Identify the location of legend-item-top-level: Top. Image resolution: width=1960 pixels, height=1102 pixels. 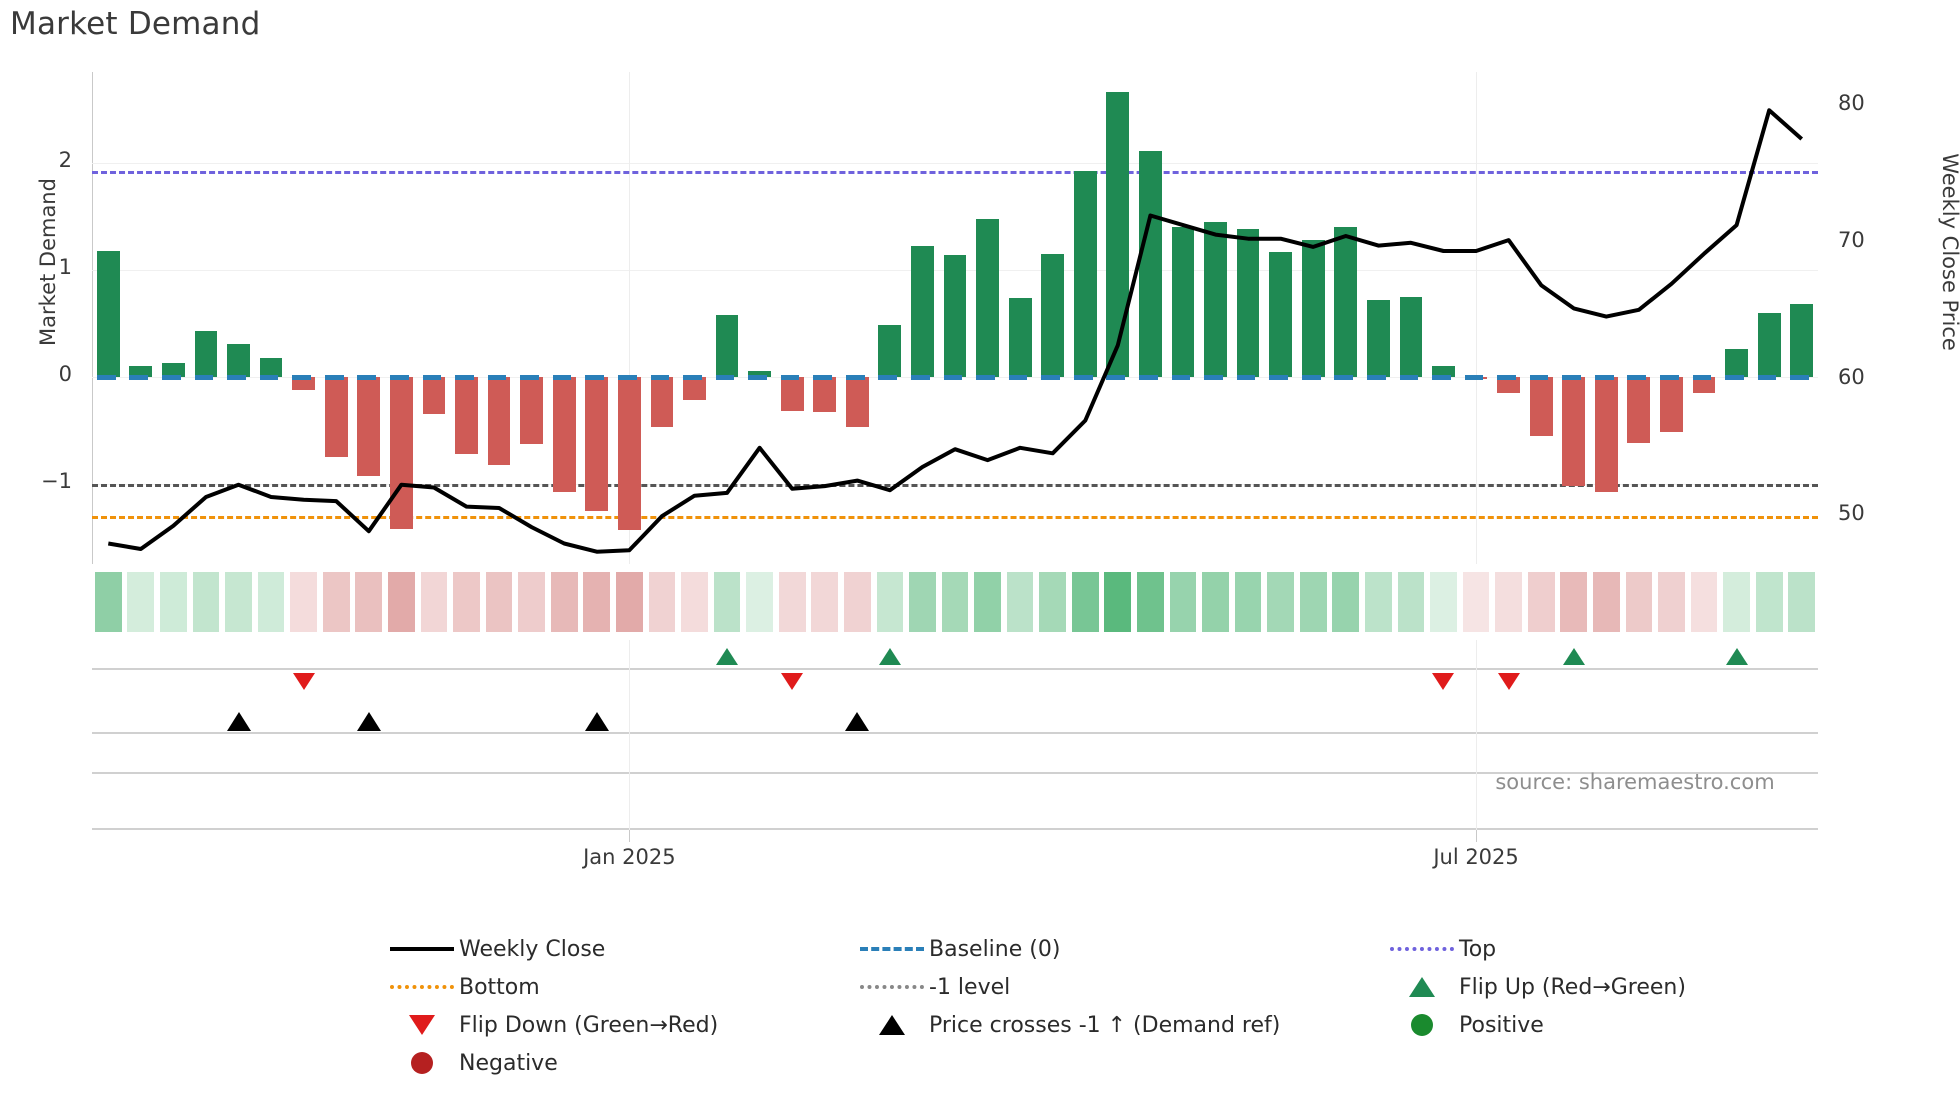
(1440, 949).